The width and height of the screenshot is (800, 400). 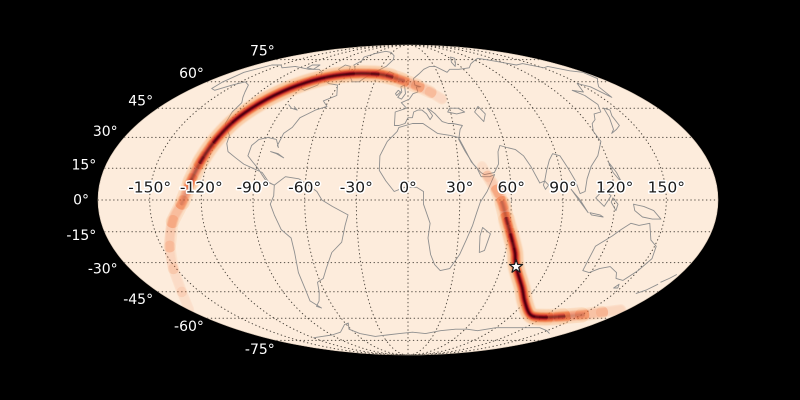 What do you see at coordinates (356, 188) in the screenshot?
I see `lon-tick-label: -30°` at bounding box center [356, 188].